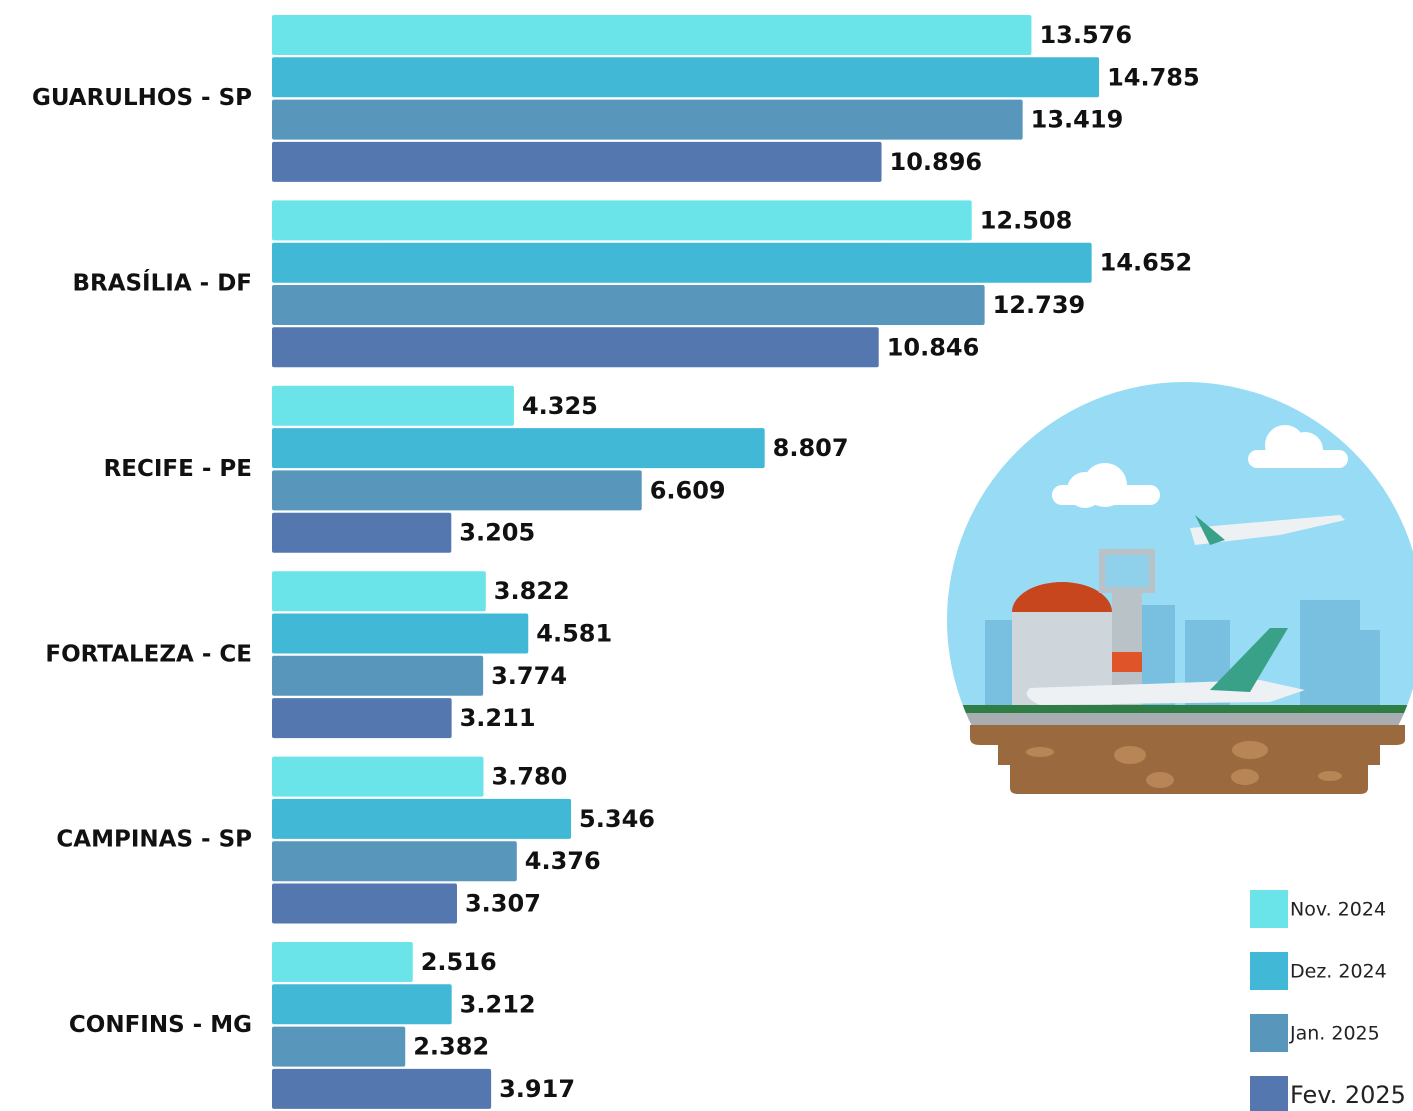 The width and height of the screenshot is (1413, 1111). I want to click on value-label: 12.739, so click(1039, 305).